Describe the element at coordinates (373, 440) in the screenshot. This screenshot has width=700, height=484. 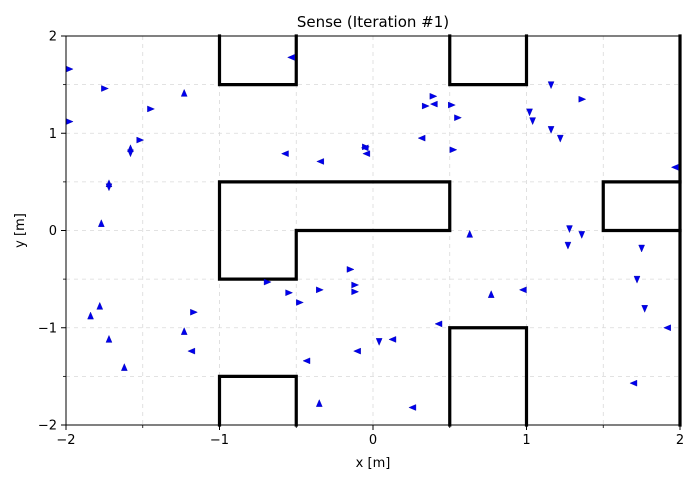
I see `x-tick-label: 0` at that location.